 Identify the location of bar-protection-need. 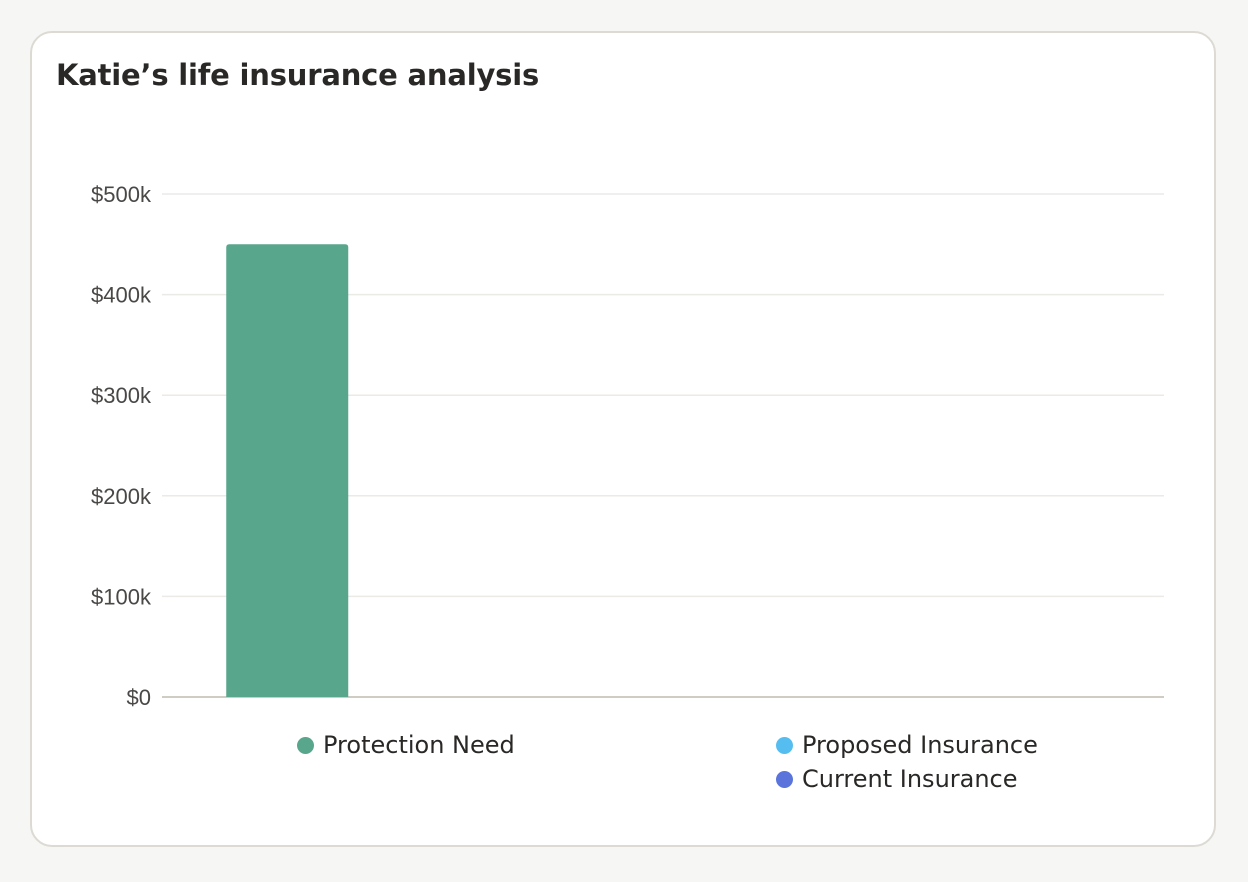
(287, 471).